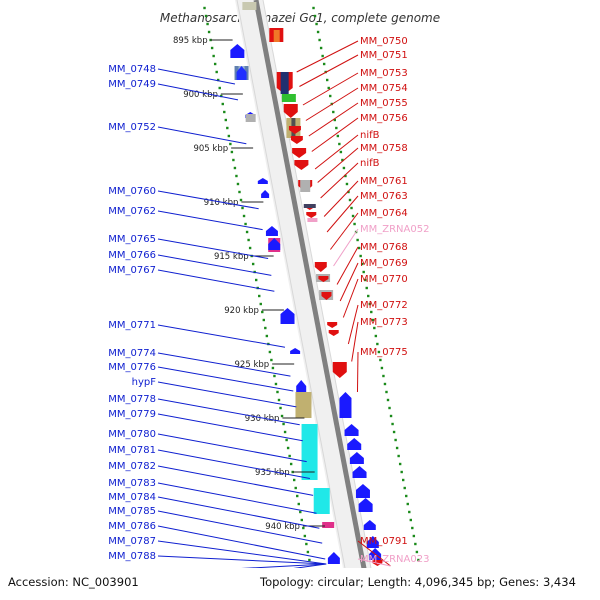 Image resolution: width=600 pixels, height=600 pixels. What do you see at coordinates (384, 352) in the screenshot?
I see `gene-label: MM_0775` at bounding box center [384, 352].